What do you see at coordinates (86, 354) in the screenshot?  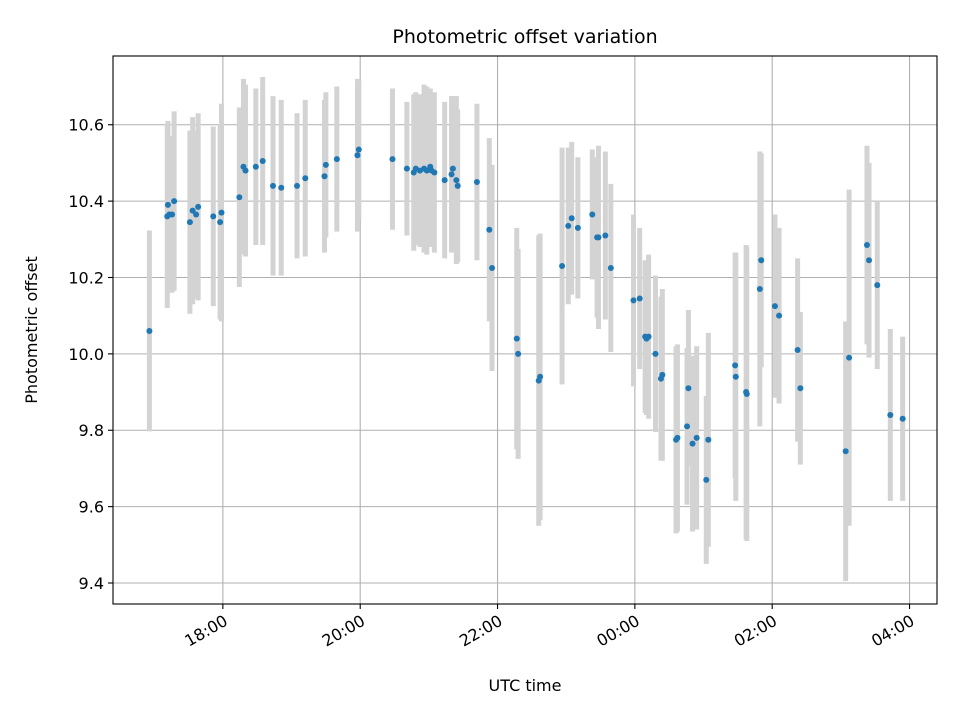 I see `y-tick-label: 10.0` at bounding box center [86, 354].